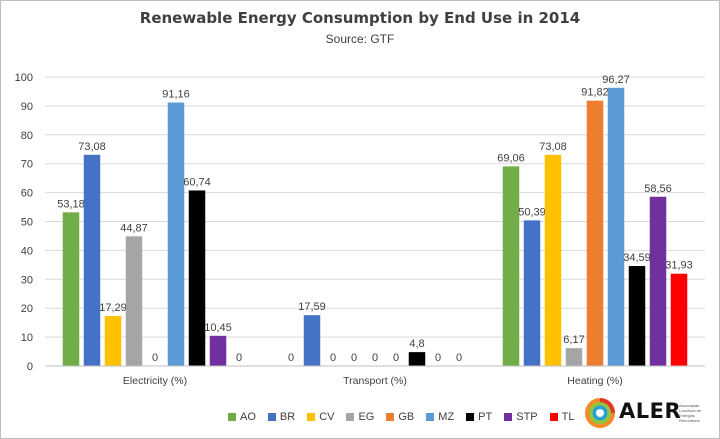 This screenshot has width=720, height=439. I want to click on y-tick-label: 20, so click(27, 309).